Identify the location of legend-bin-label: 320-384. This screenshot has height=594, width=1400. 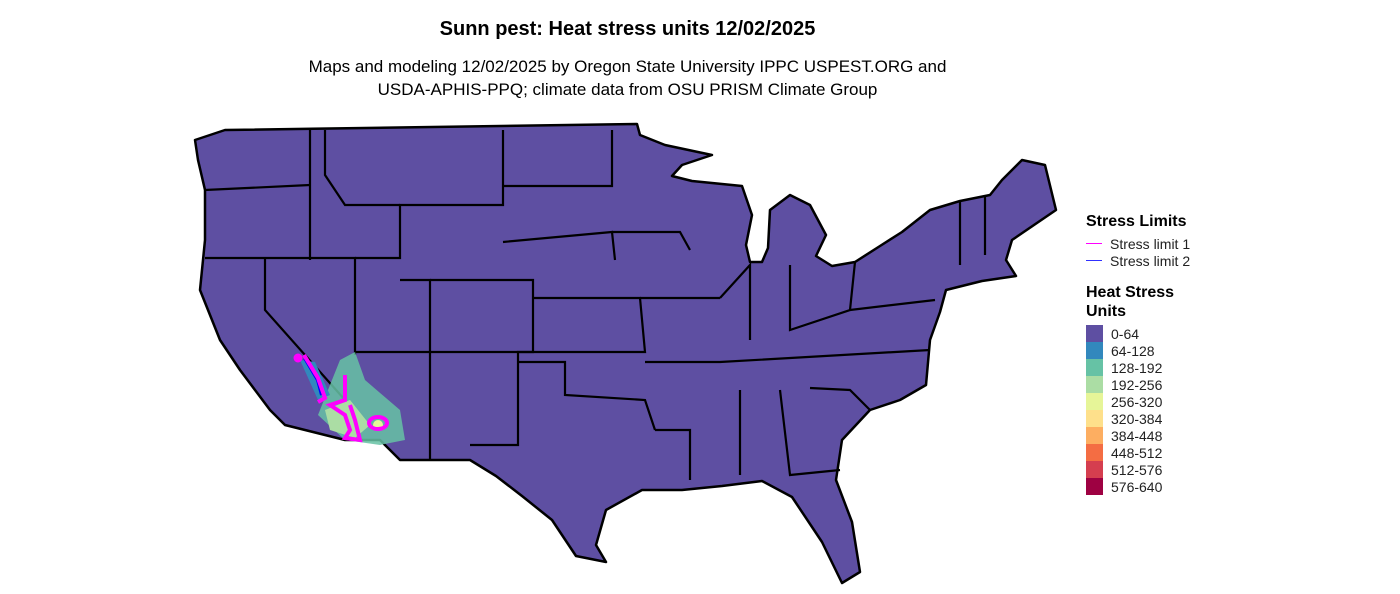
(1137, 418).